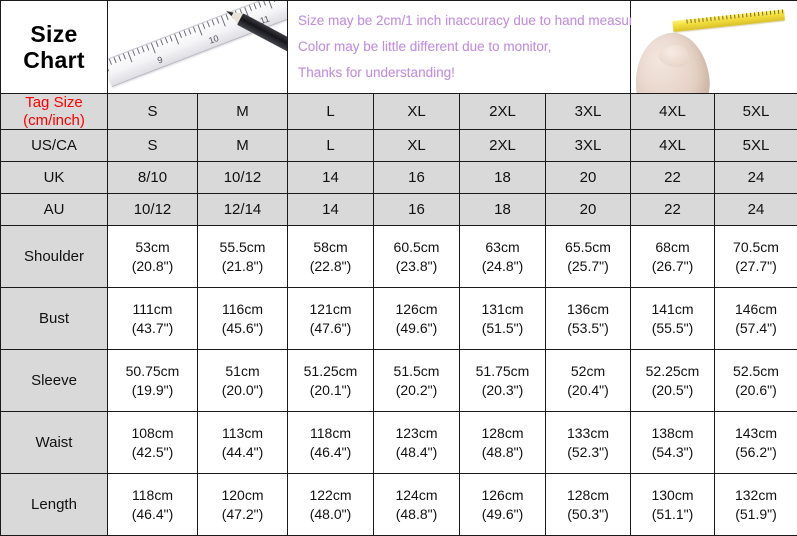 The width and height of the screenshot is (797, 536). I want to click on measurement-cm: 138cm, so click(672, 432).